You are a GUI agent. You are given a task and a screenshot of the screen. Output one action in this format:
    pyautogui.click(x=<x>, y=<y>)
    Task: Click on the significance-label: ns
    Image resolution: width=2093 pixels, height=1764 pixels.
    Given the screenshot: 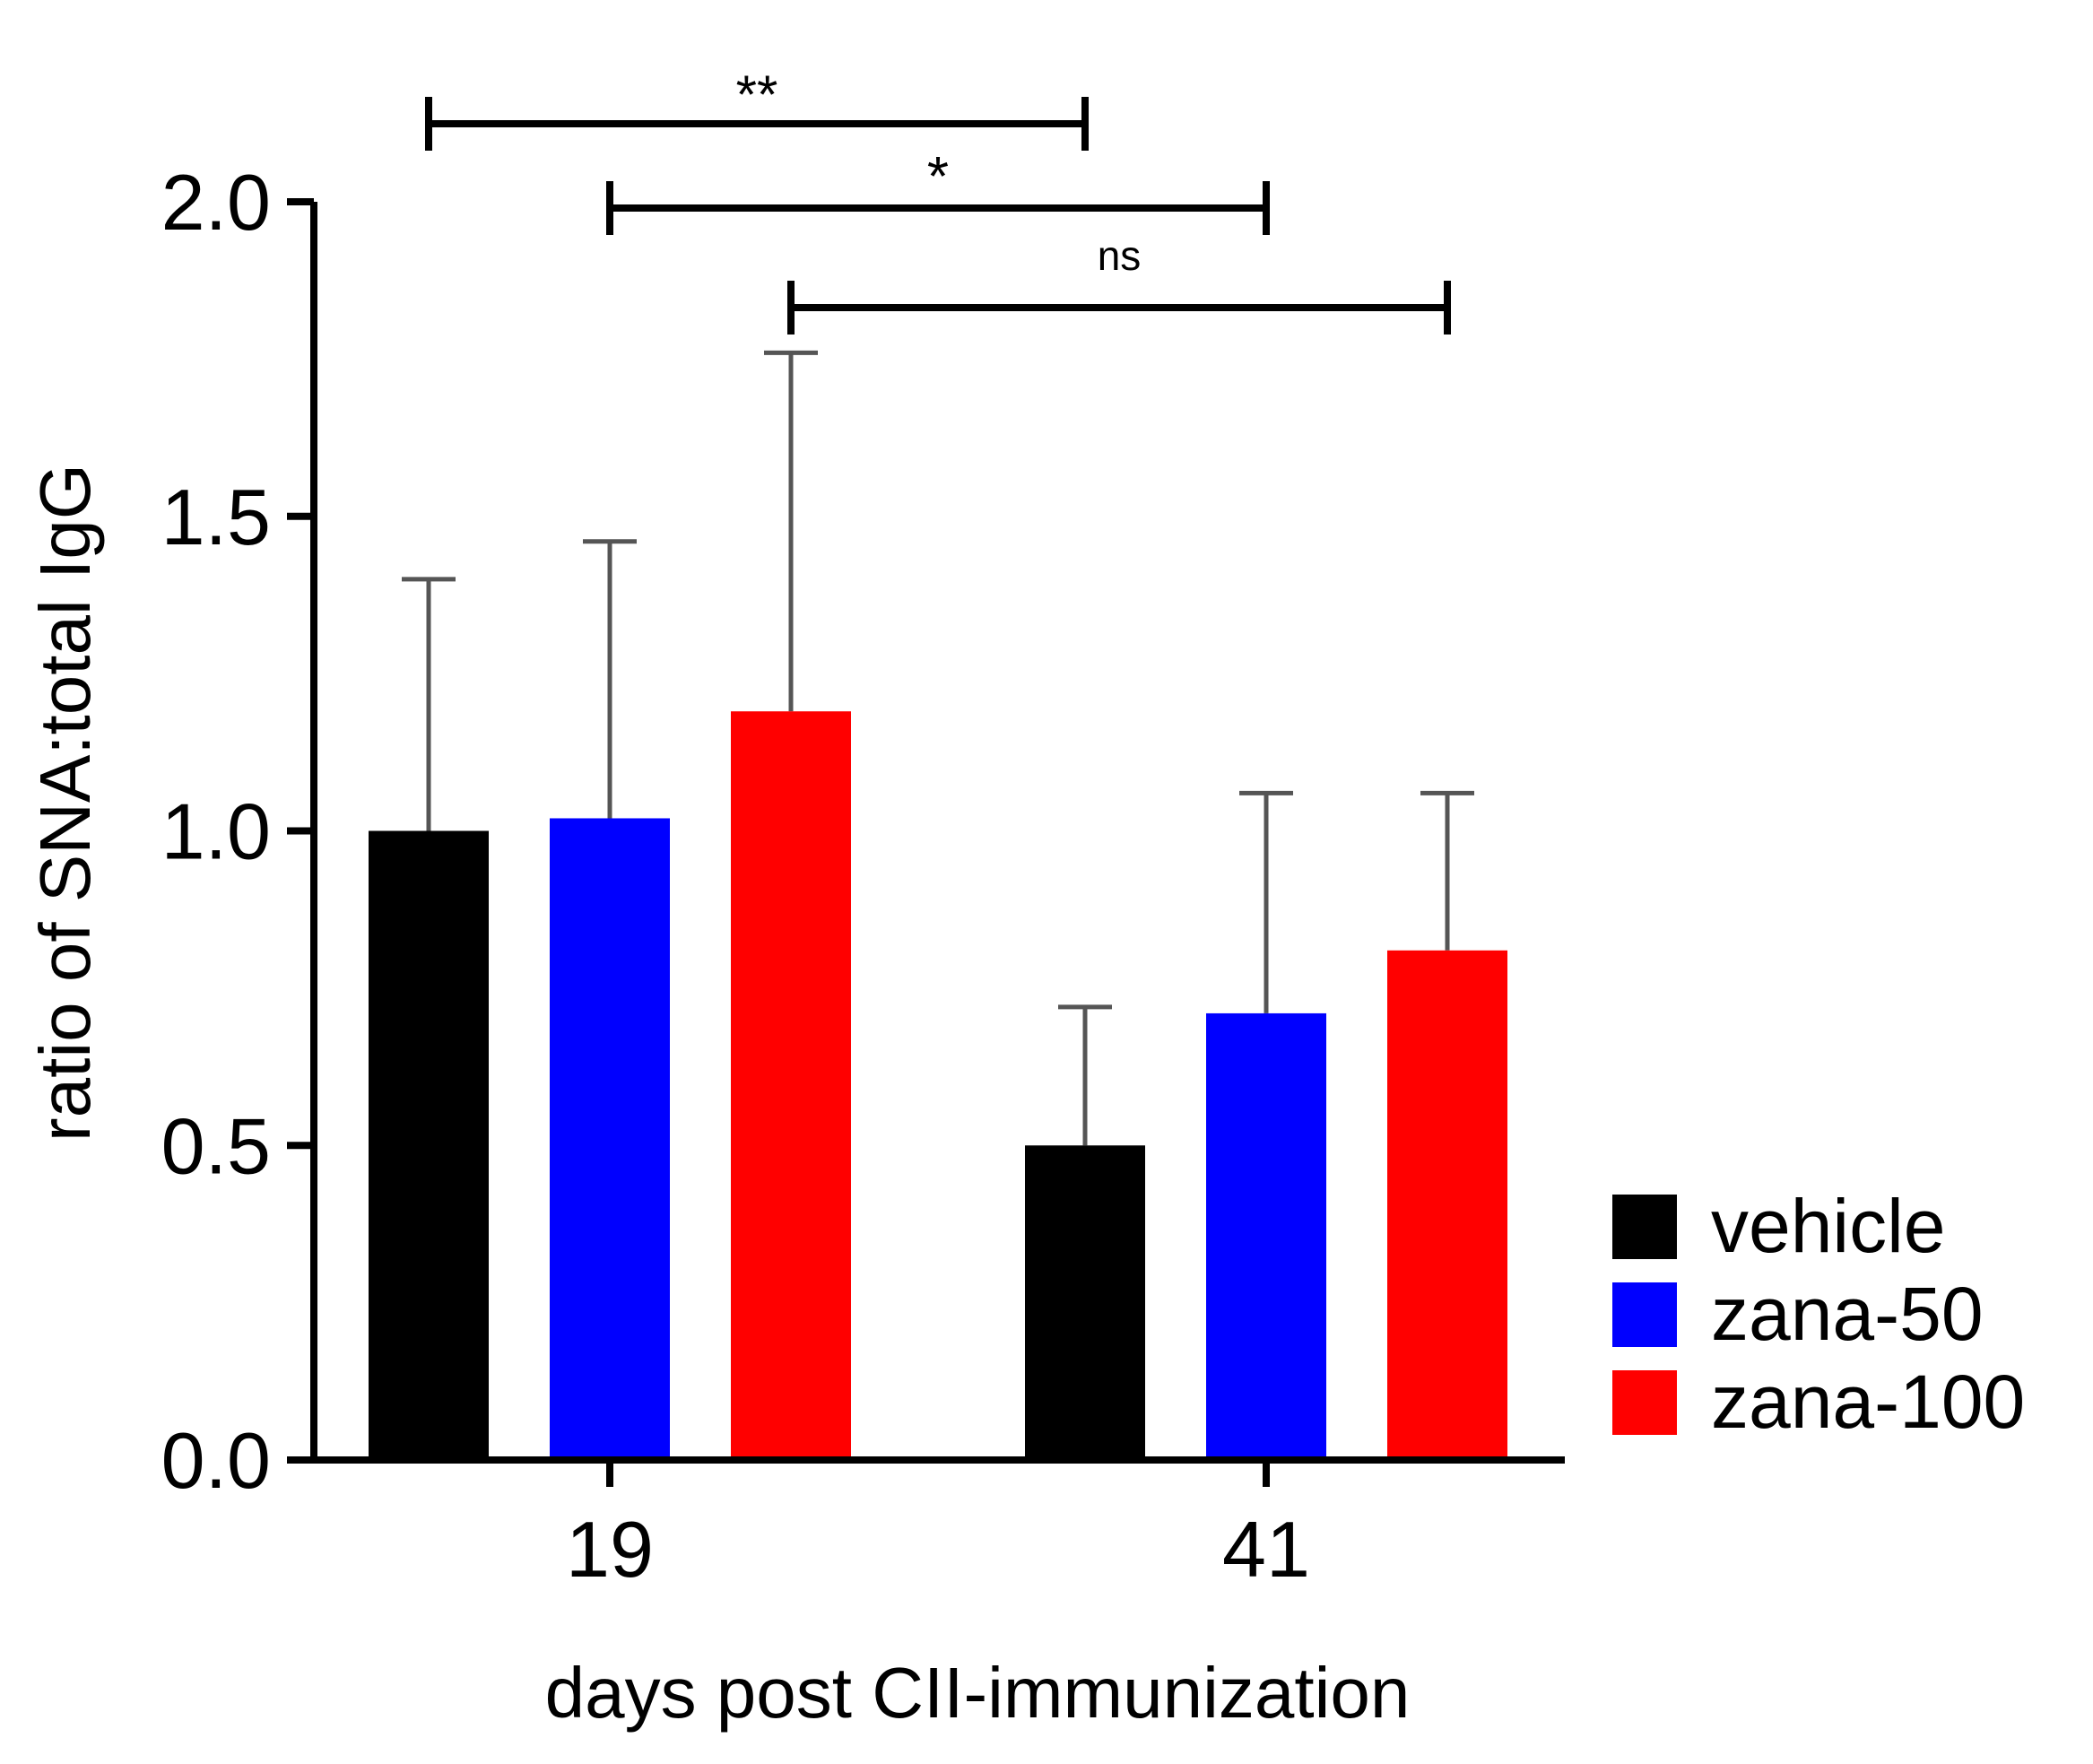 What is the action you would take?
    pyautogui.click(x=1120, y=255)
    